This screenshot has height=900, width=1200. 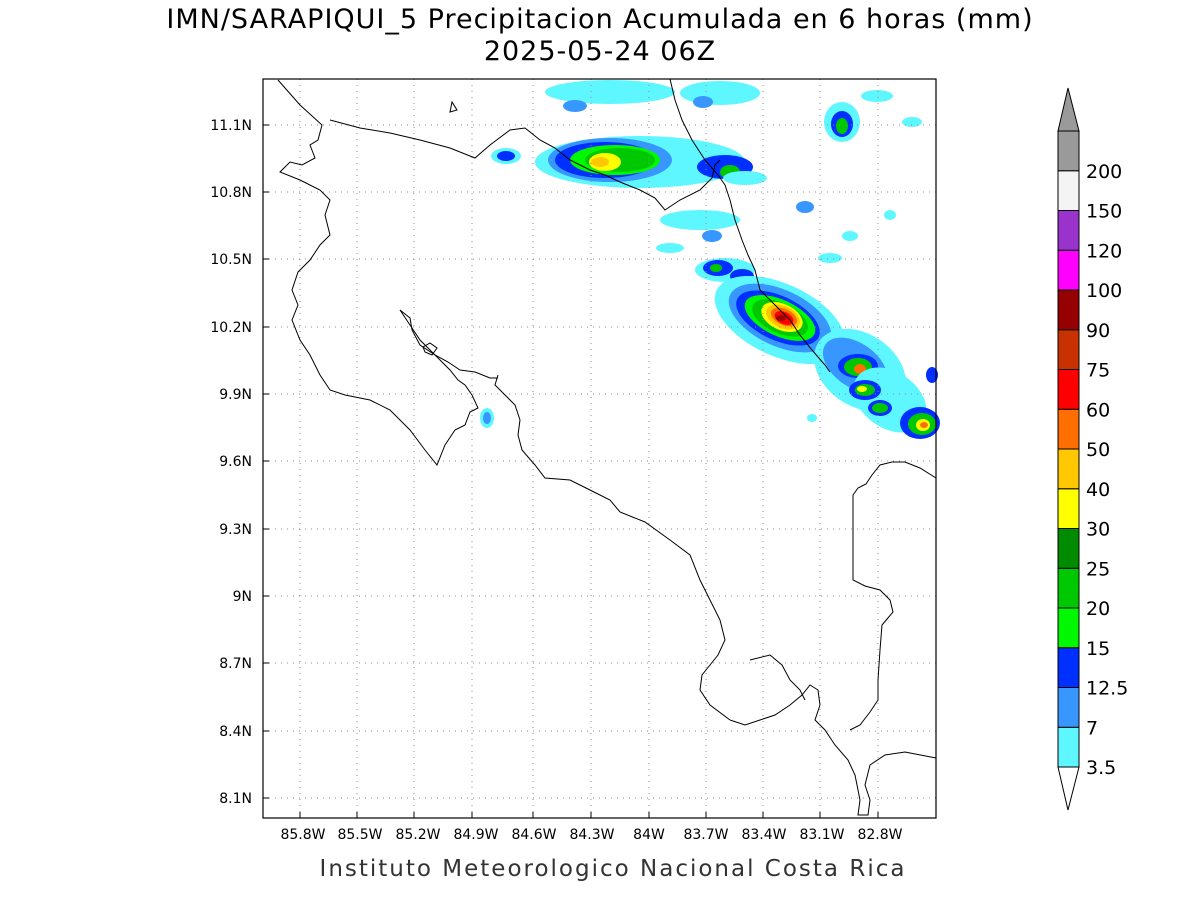 What do you see at coordinates (533, 835) in the screenshot?
I see `lon-label: 84.6W` at bounding box center [533, 835].